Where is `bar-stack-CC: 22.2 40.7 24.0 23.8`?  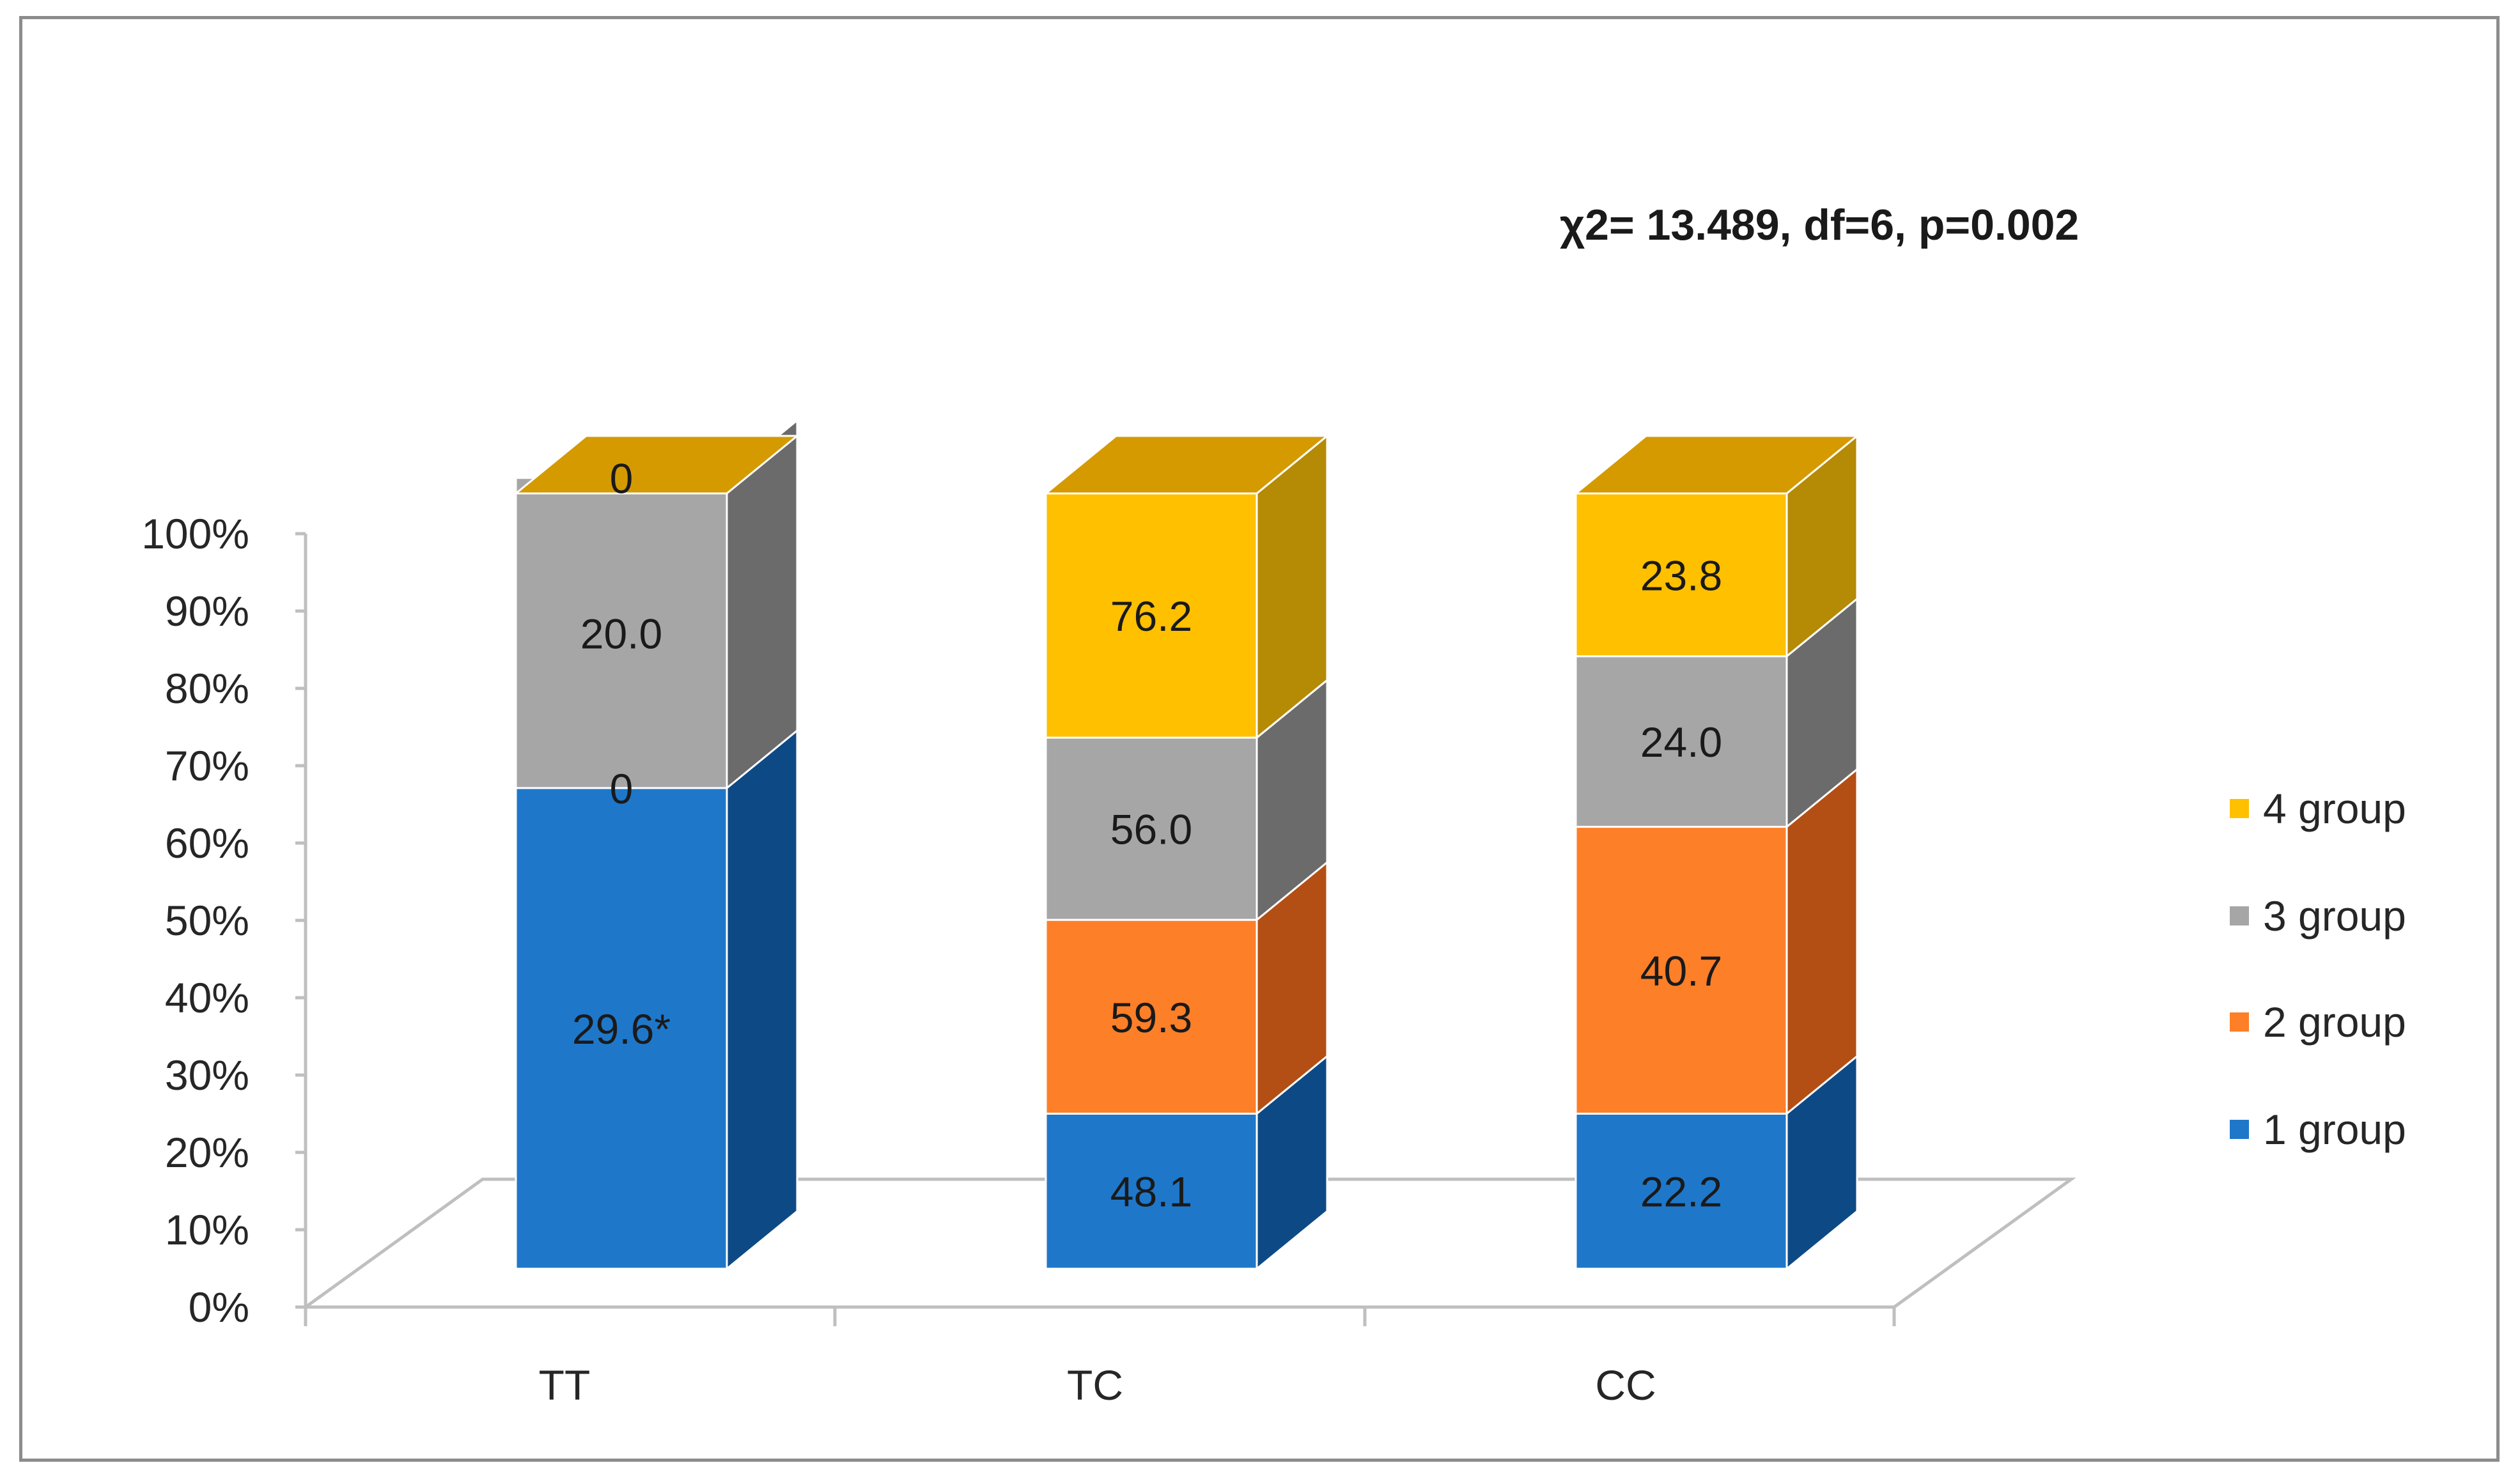
bar-stack-CC: 22.2 40.7 24.0 23.8 is located at coordinates (1716, 852).